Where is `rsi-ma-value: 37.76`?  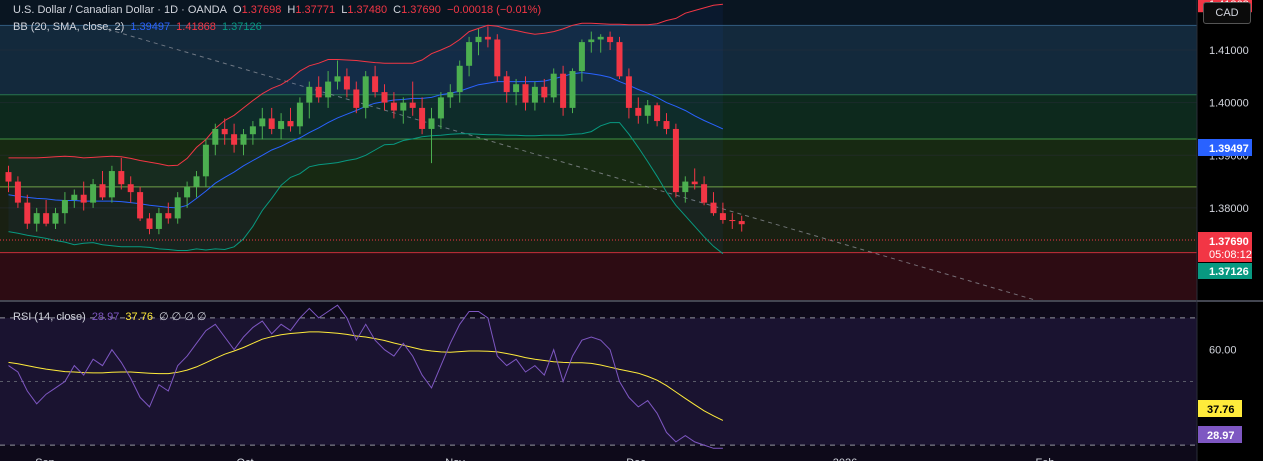 rsi-ma-value: 37.76 is located at coordinates (139, 317).